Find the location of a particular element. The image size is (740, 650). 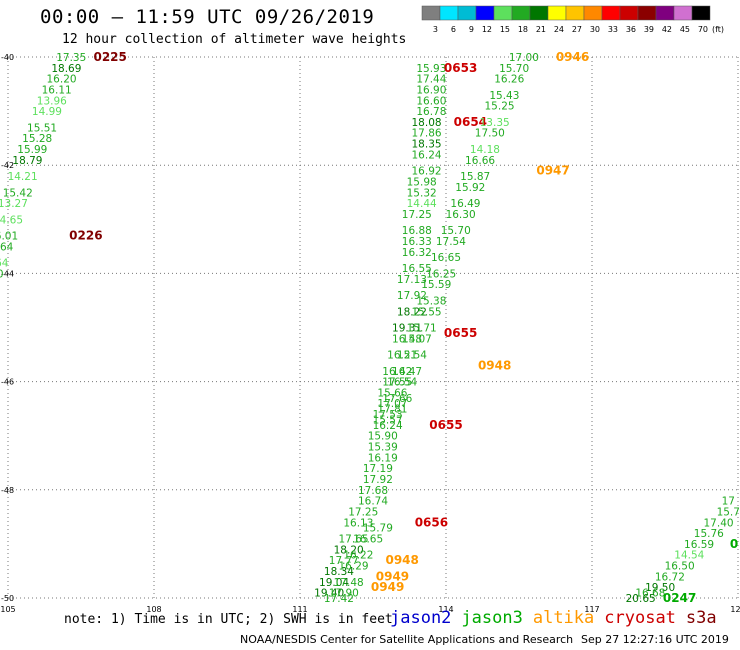

wave-height-label: 17.35 is located at coordinates (71, 58).